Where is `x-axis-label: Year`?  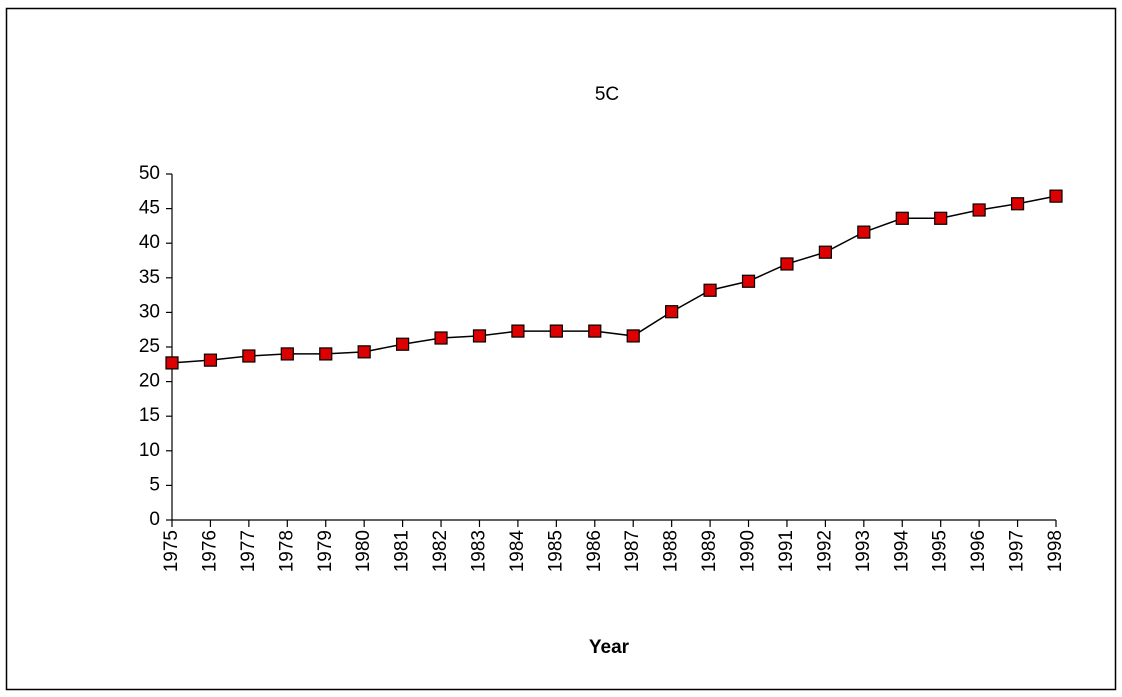
x-axis-label: Year is located at coordinates (609, 647).